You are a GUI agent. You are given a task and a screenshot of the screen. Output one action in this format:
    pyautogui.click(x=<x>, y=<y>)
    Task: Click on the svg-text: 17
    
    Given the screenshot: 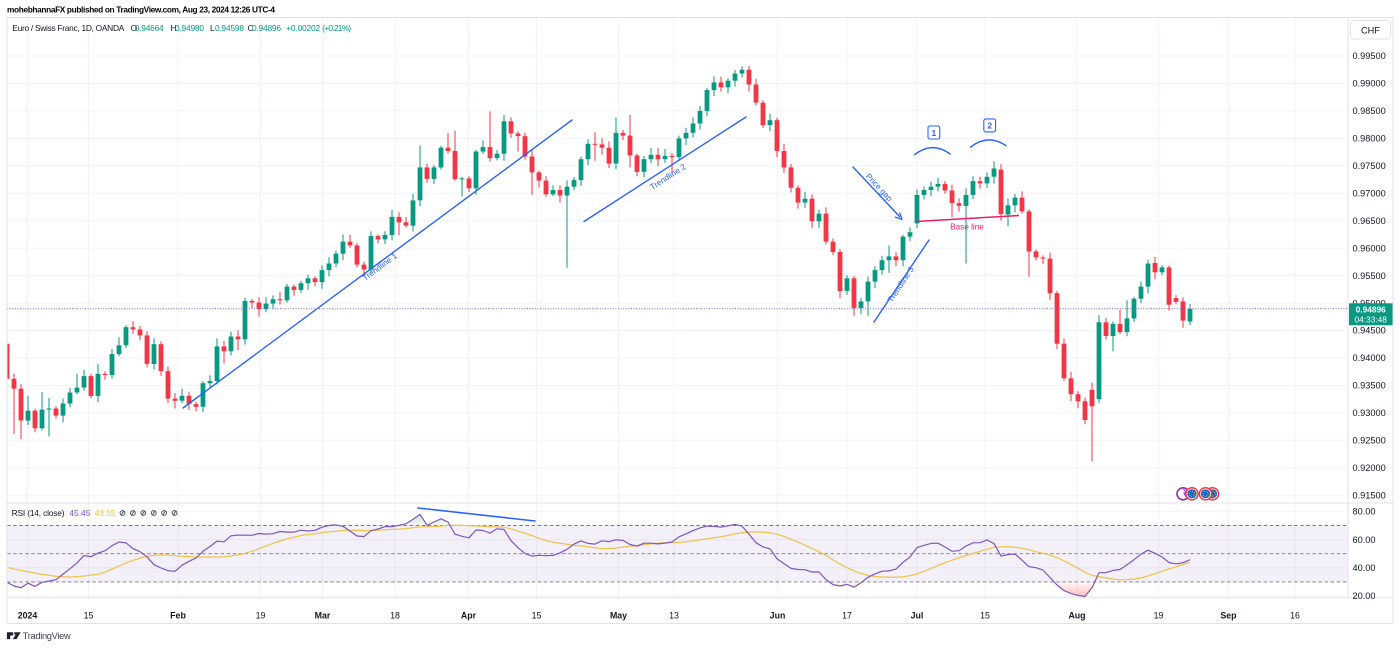 What is the action you would take?
    pyautogui.click(x=847, y=615)
    